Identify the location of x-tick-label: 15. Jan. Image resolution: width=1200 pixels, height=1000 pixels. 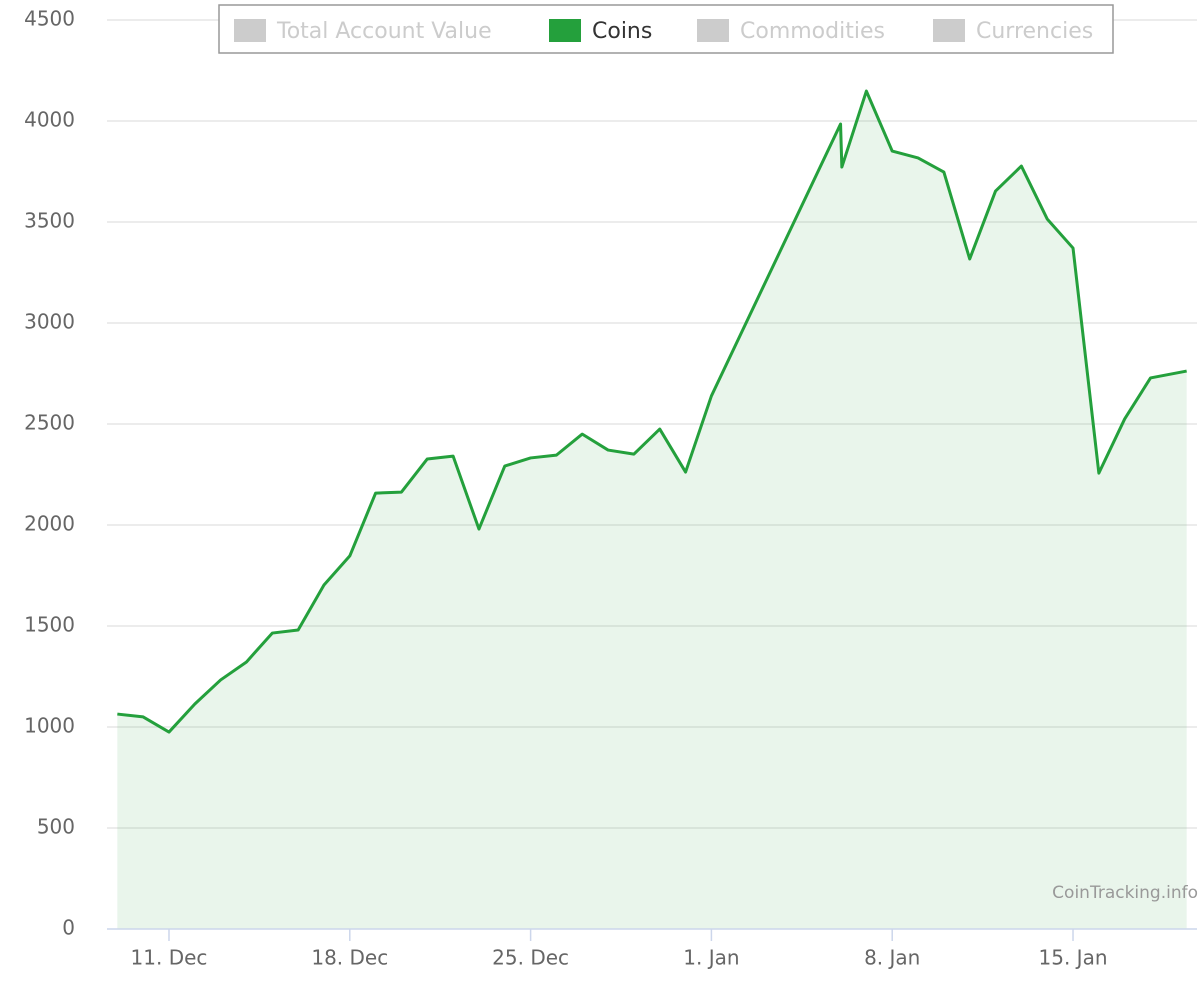
(1073, 958).